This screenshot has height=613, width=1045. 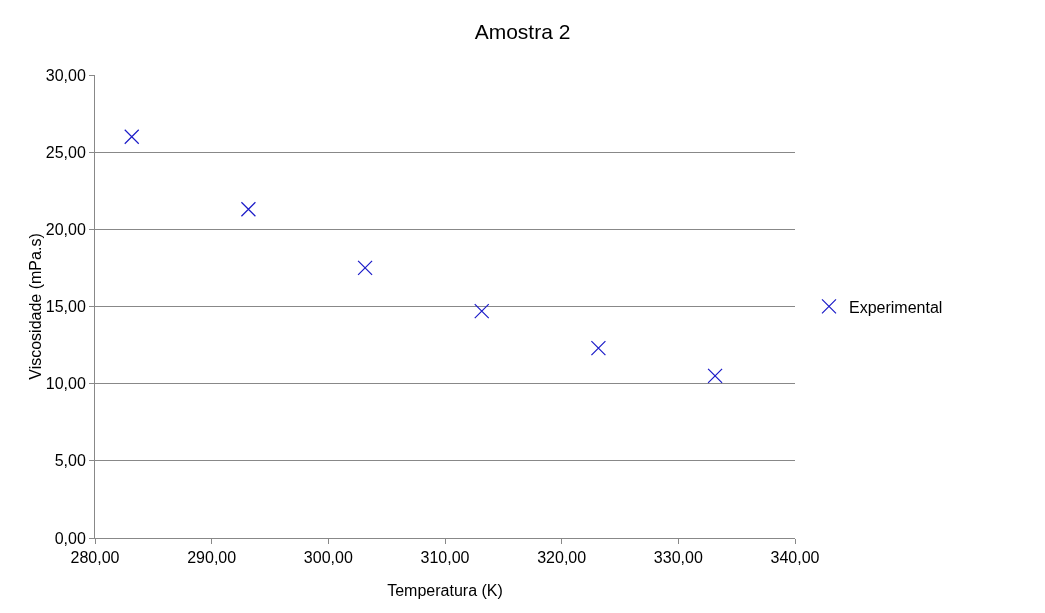 I want to click on x-tick-label: 340,00, so click(x=795, y=558).